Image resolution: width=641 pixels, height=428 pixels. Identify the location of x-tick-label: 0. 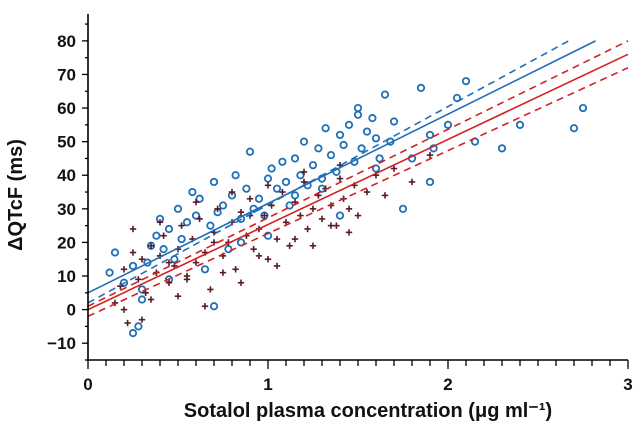
(87, 384).